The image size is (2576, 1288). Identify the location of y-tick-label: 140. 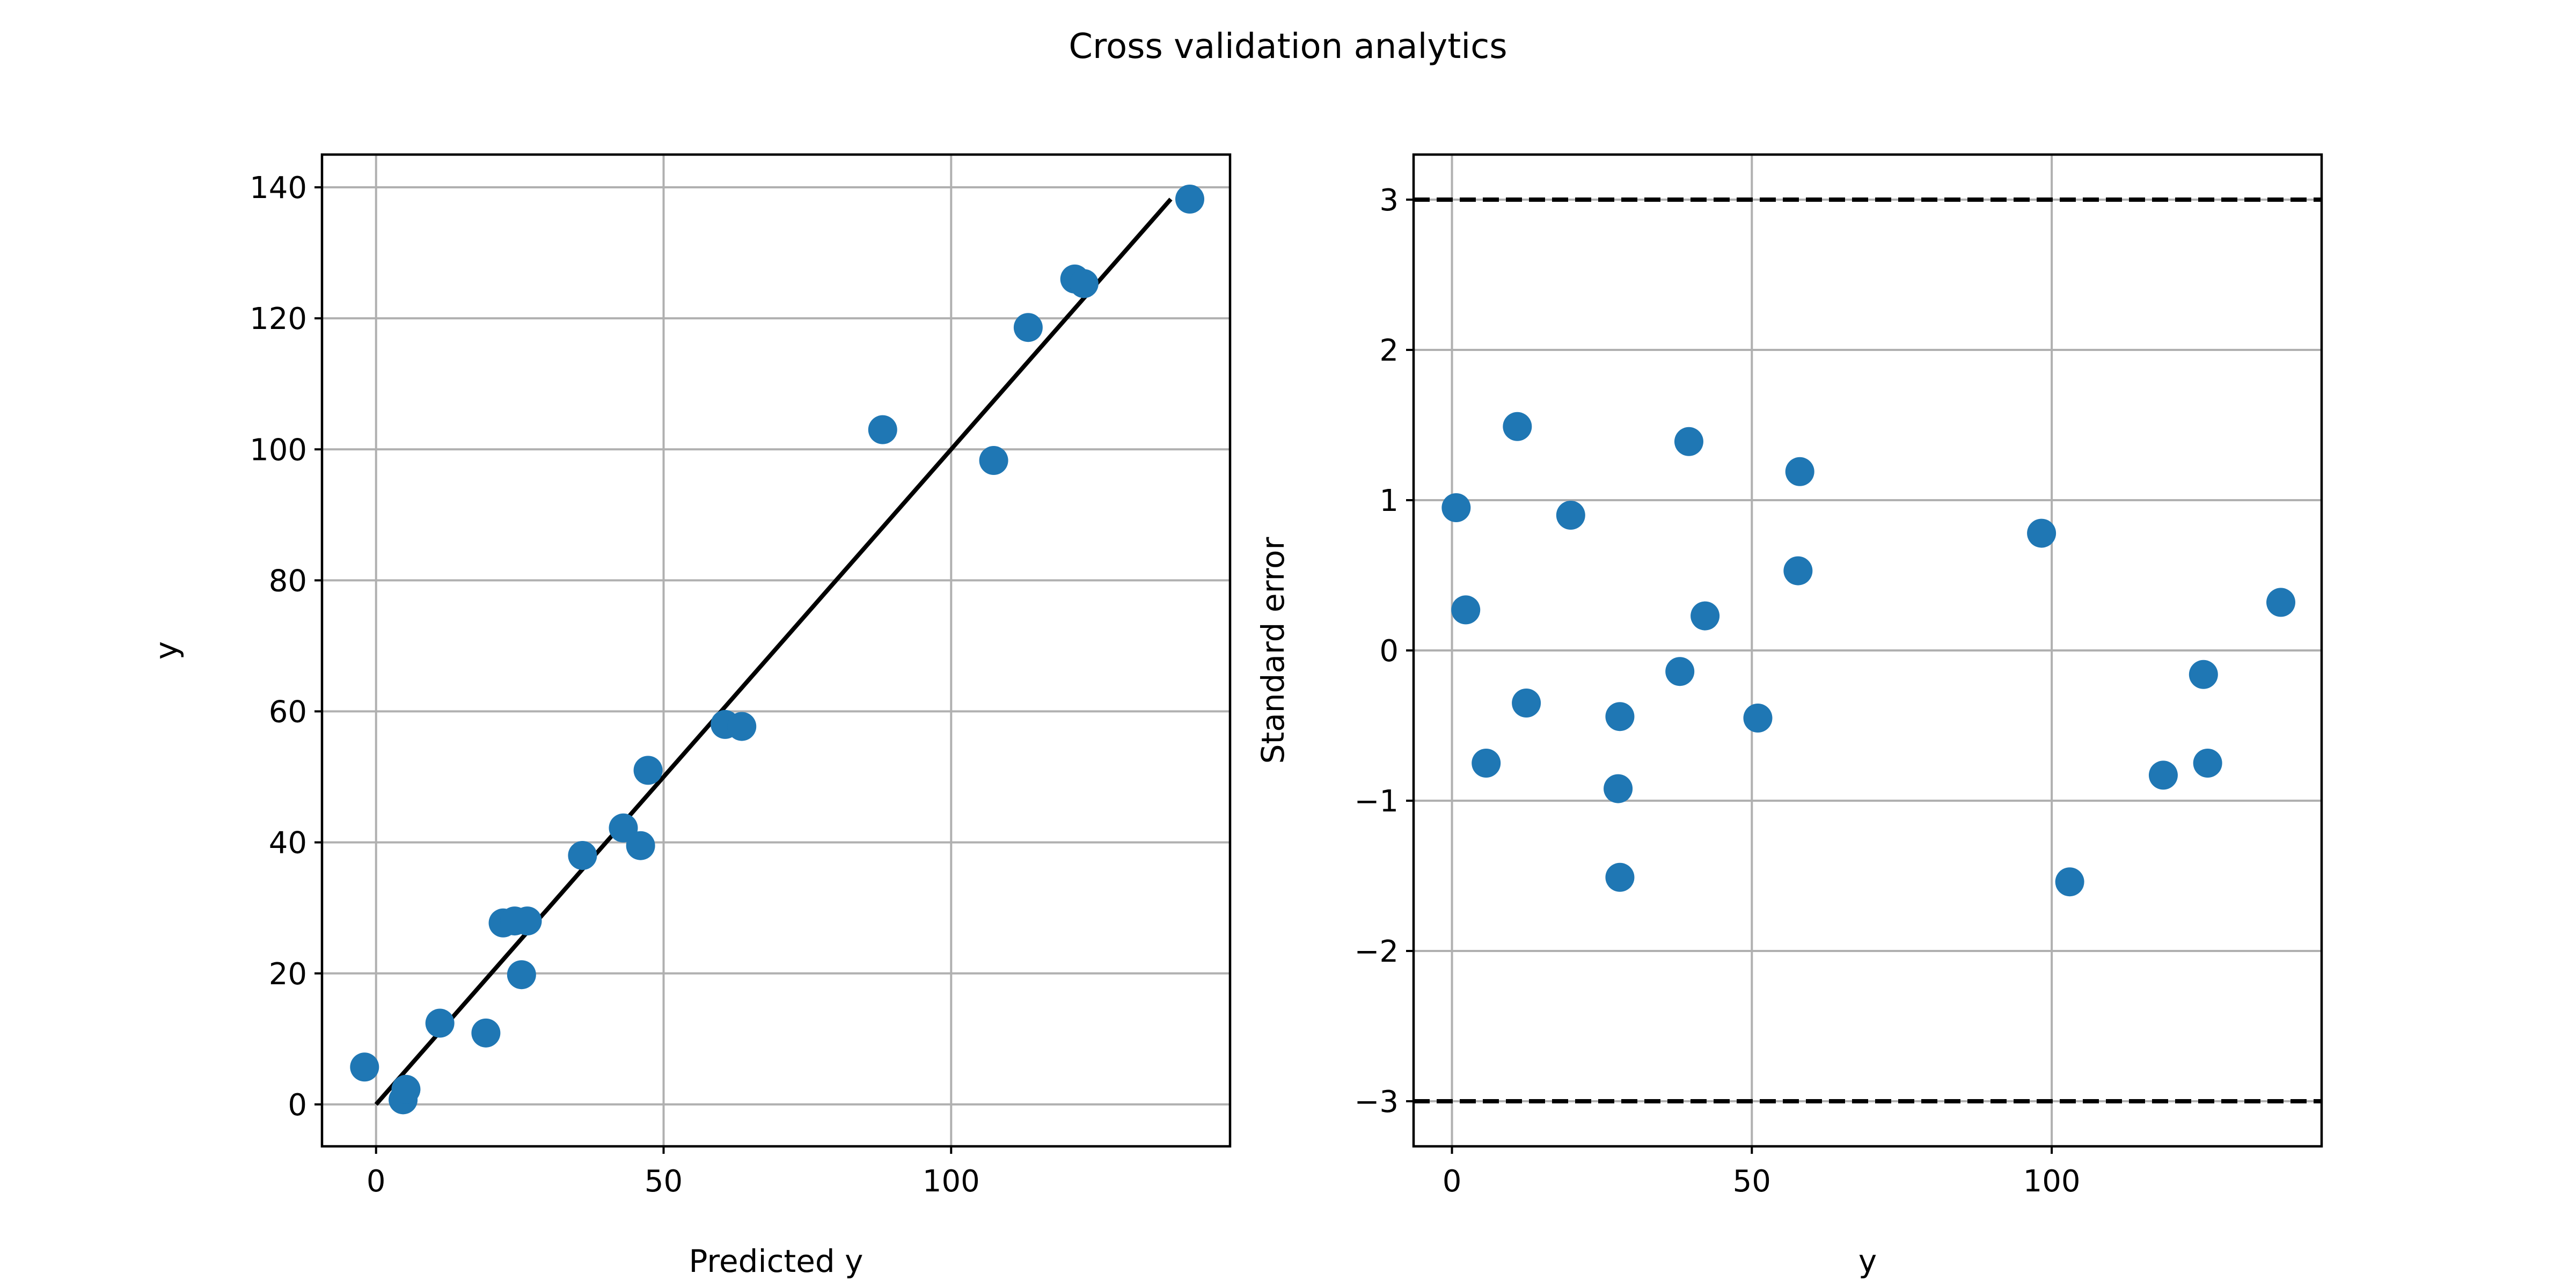
(278, 188).